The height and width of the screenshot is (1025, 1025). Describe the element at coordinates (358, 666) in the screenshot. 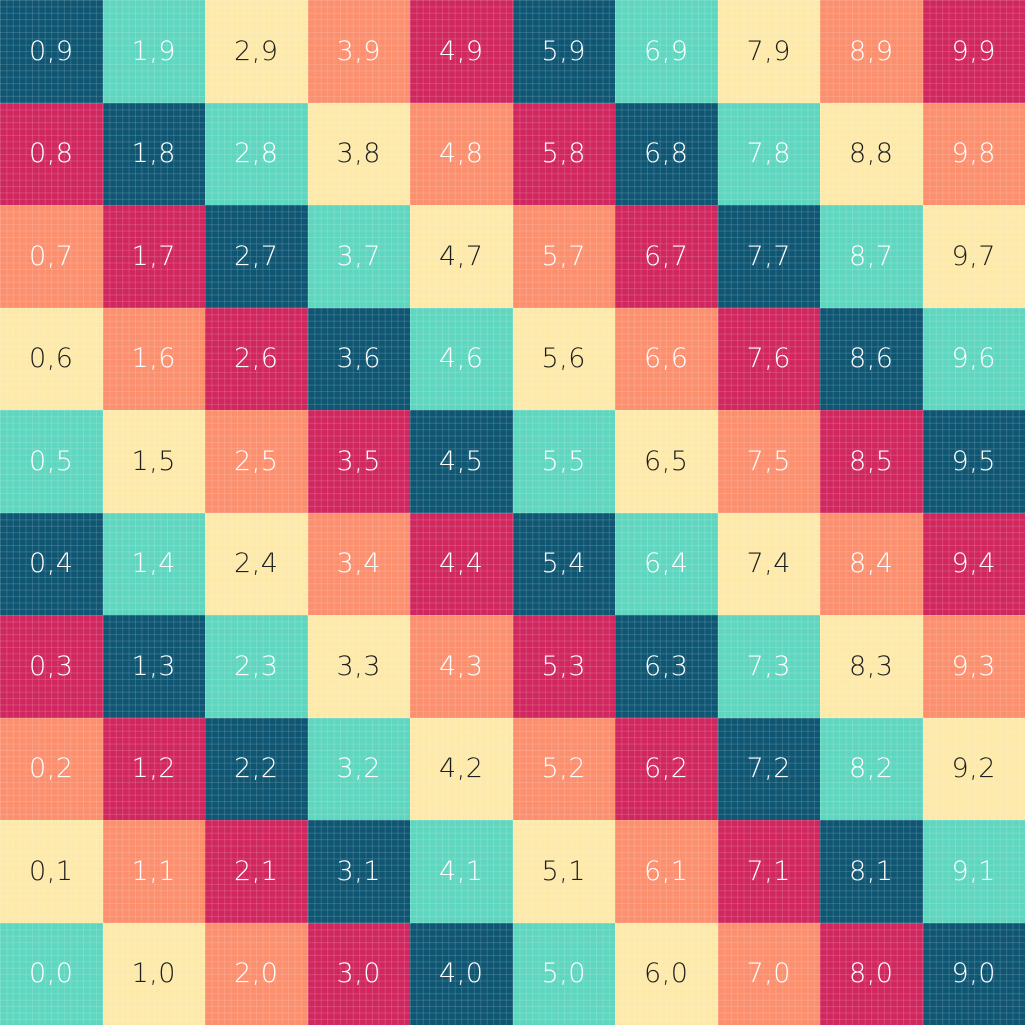

I see `grid-tile: 3,3` at that location.